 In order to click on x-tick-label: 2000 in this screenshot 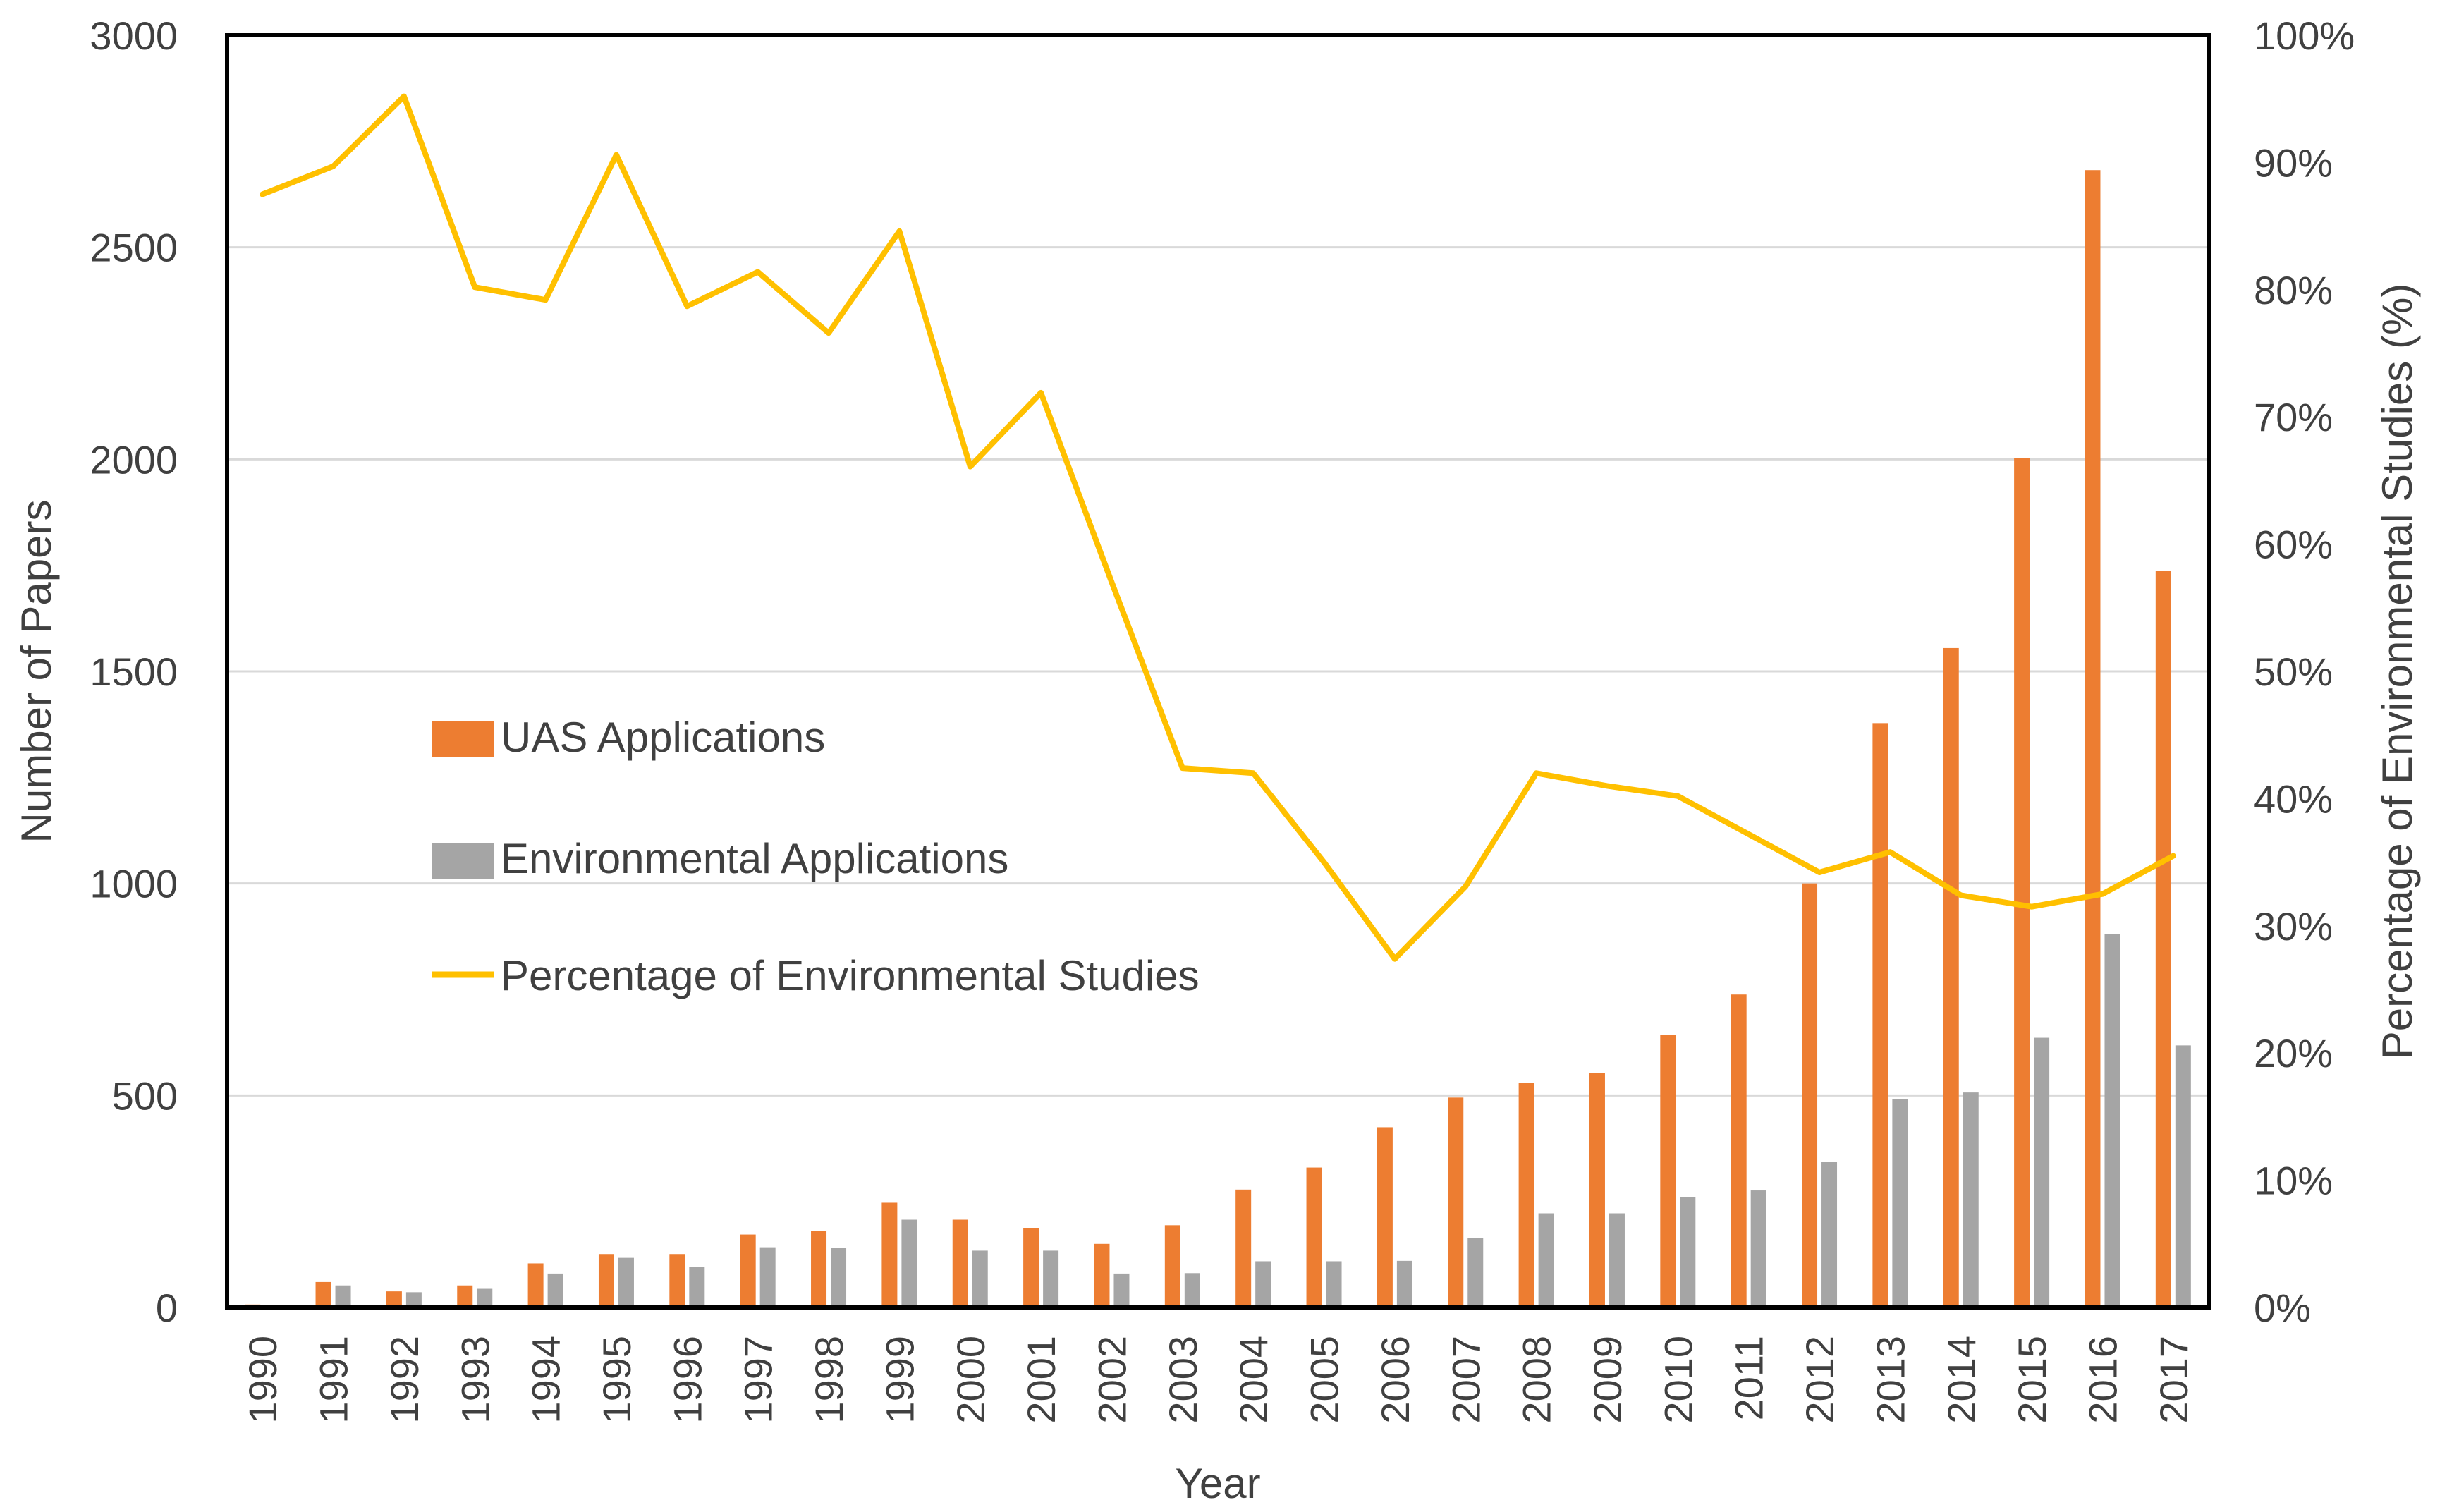, I will do `click(970, 1380)`.